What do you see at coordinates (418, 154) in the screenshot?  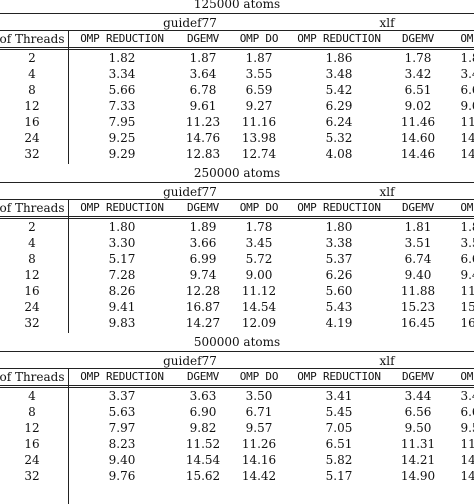 I see `table-cell: 14.46` at bounding box center [418, 154].